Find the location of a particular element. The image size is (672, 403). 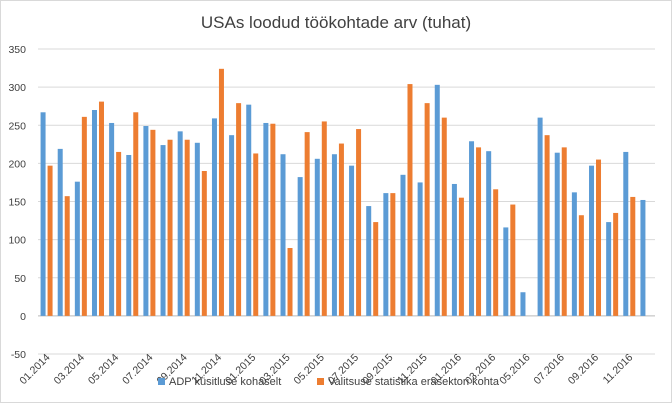

y-tick-label: 200 is located at coordinates (17, 164).